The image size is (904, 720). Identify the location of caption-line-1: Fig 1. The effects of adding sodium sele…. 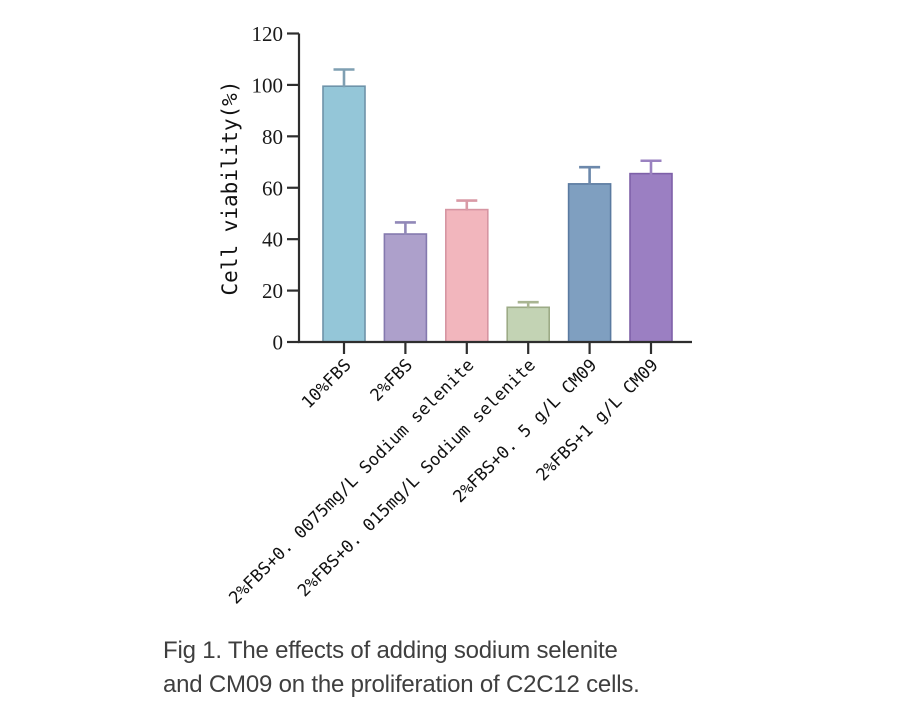
(390, 650).